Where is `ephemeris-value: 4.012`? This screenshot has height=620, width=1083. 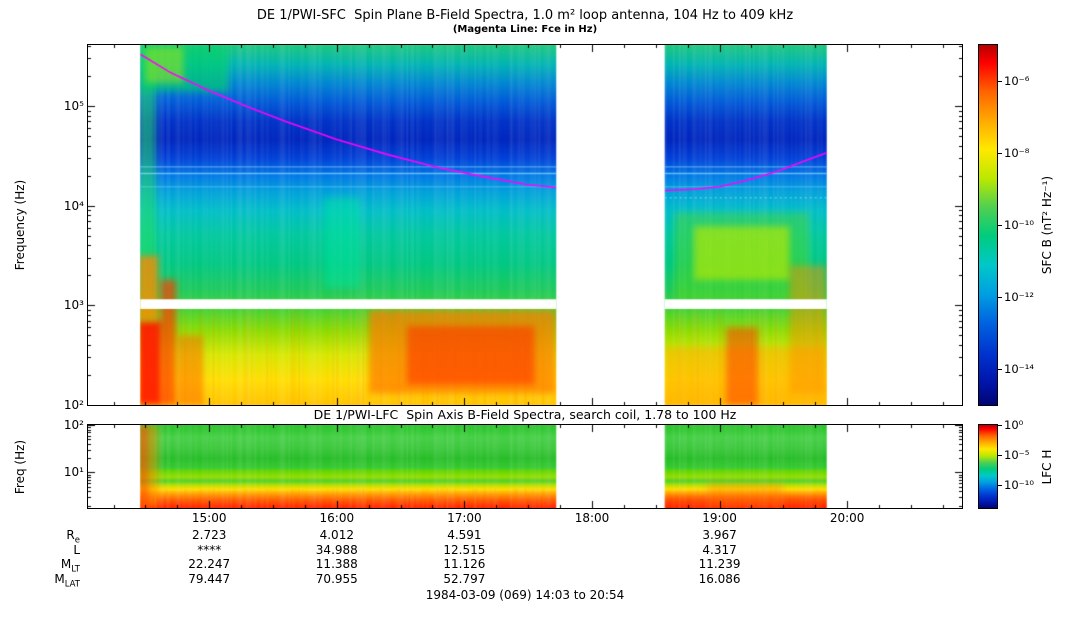
ephemeris-value: 4.012 is located at coordinates (336, 535).